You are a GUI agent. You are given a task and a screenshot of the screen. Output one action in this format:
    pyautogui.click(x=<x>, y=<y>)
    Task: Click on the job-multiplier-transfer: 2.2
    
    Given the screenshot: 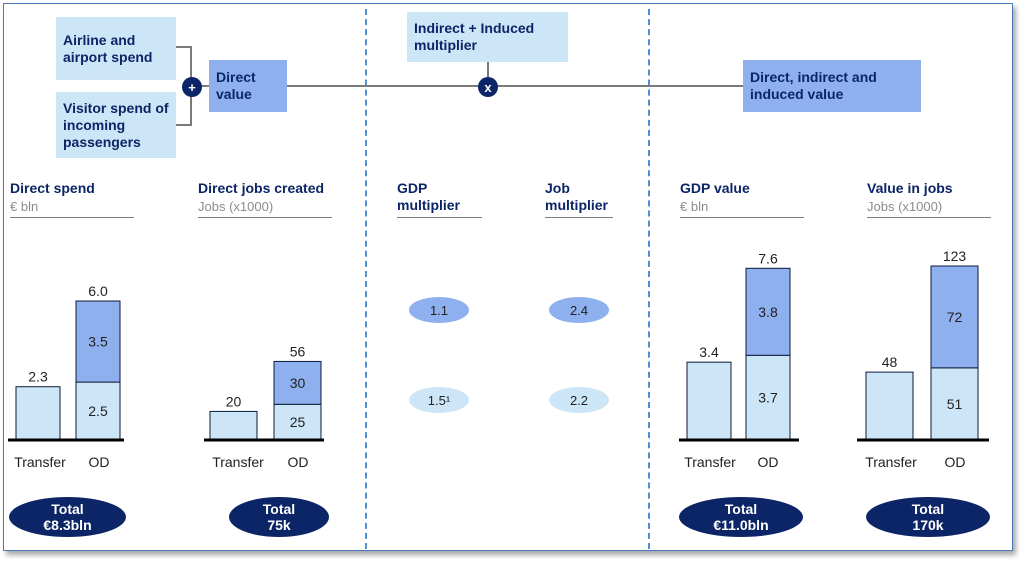 What is the action you would take?
    pyautogui.click(x=579, y=400)
    